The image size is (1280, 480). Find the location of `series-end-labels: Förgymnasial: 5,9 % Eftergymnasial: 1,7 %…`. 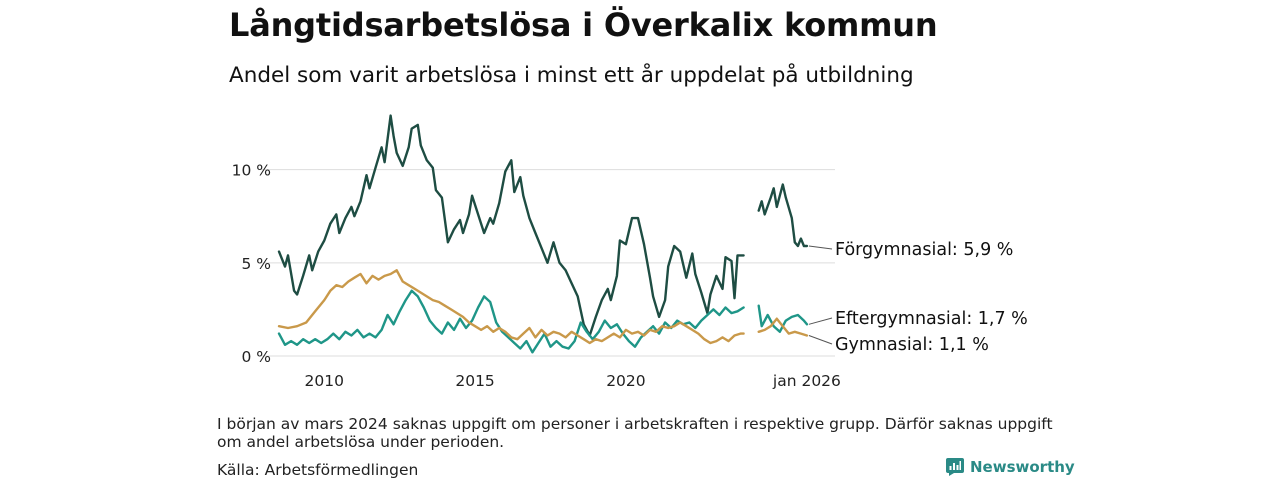

series-end-labels: Förgymnasial: 5,9 % Eftergymnasial: 1,7 %… is located at coordinates (918, 297).